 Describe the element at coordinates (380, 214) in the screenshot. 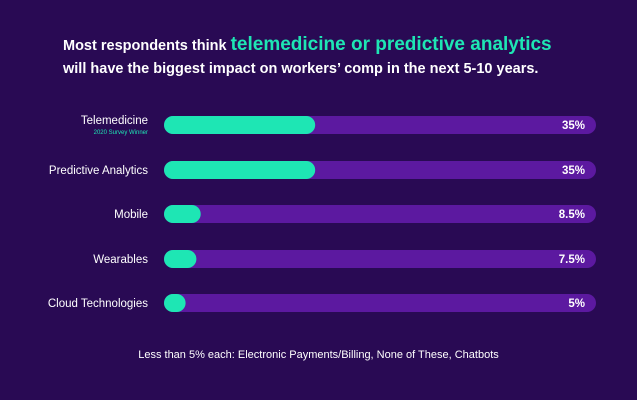

I see `bar-track-mobile` at that location.